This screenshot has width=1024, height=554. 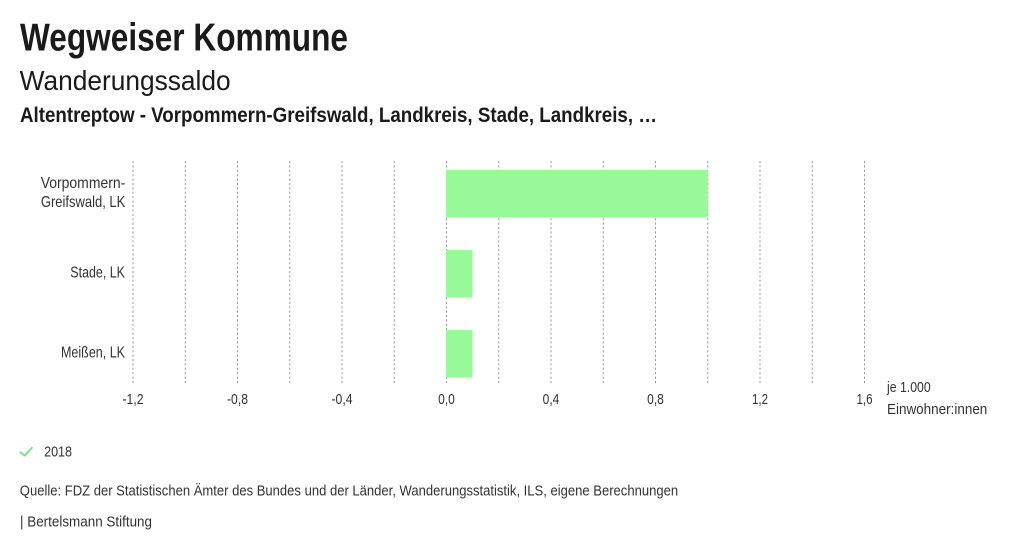 What do you see at coordinates (97, 273) in the screenshot?
I see `svg-text: Stade, LK` at bounding box center [97, 273].